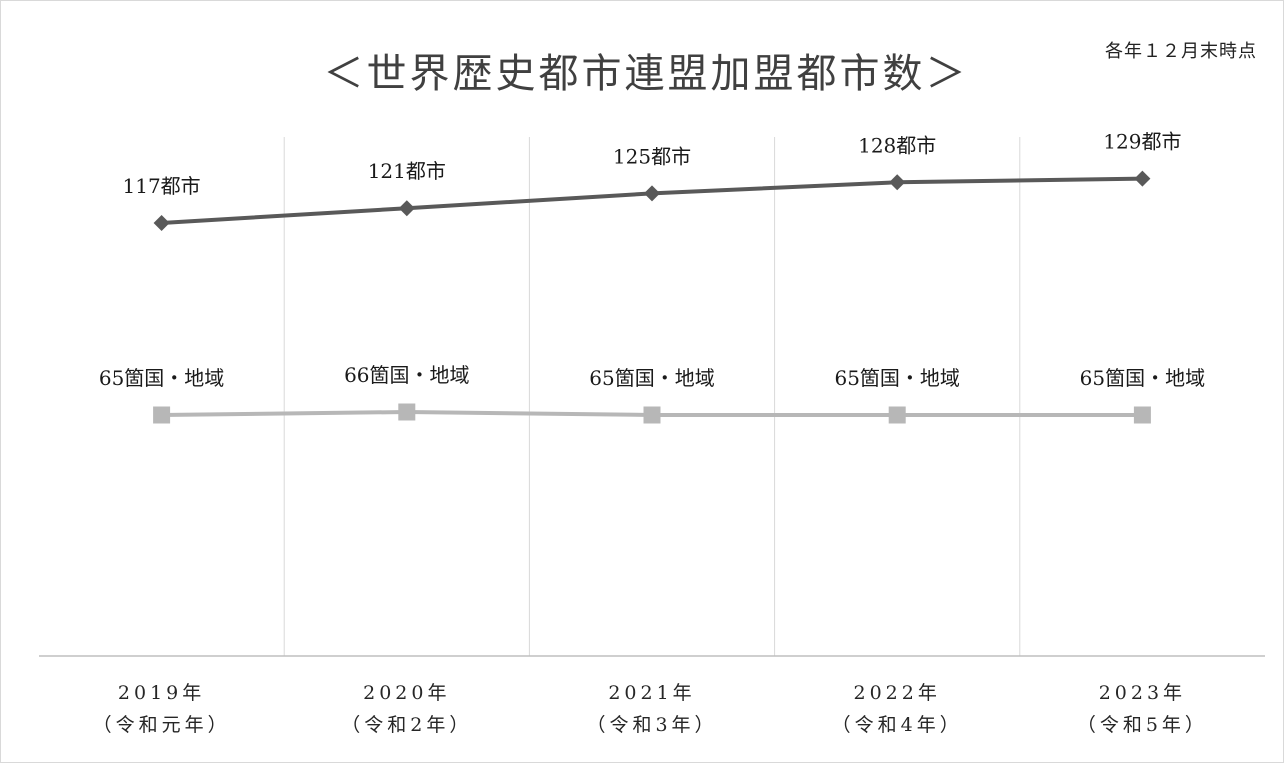 Image resolution: width=1284 pixels, height=763 pixels. What do you see at coordinates (897, 693) in the screenshot?
I see `category-year: 2022年` at bounding box center [897, 693].